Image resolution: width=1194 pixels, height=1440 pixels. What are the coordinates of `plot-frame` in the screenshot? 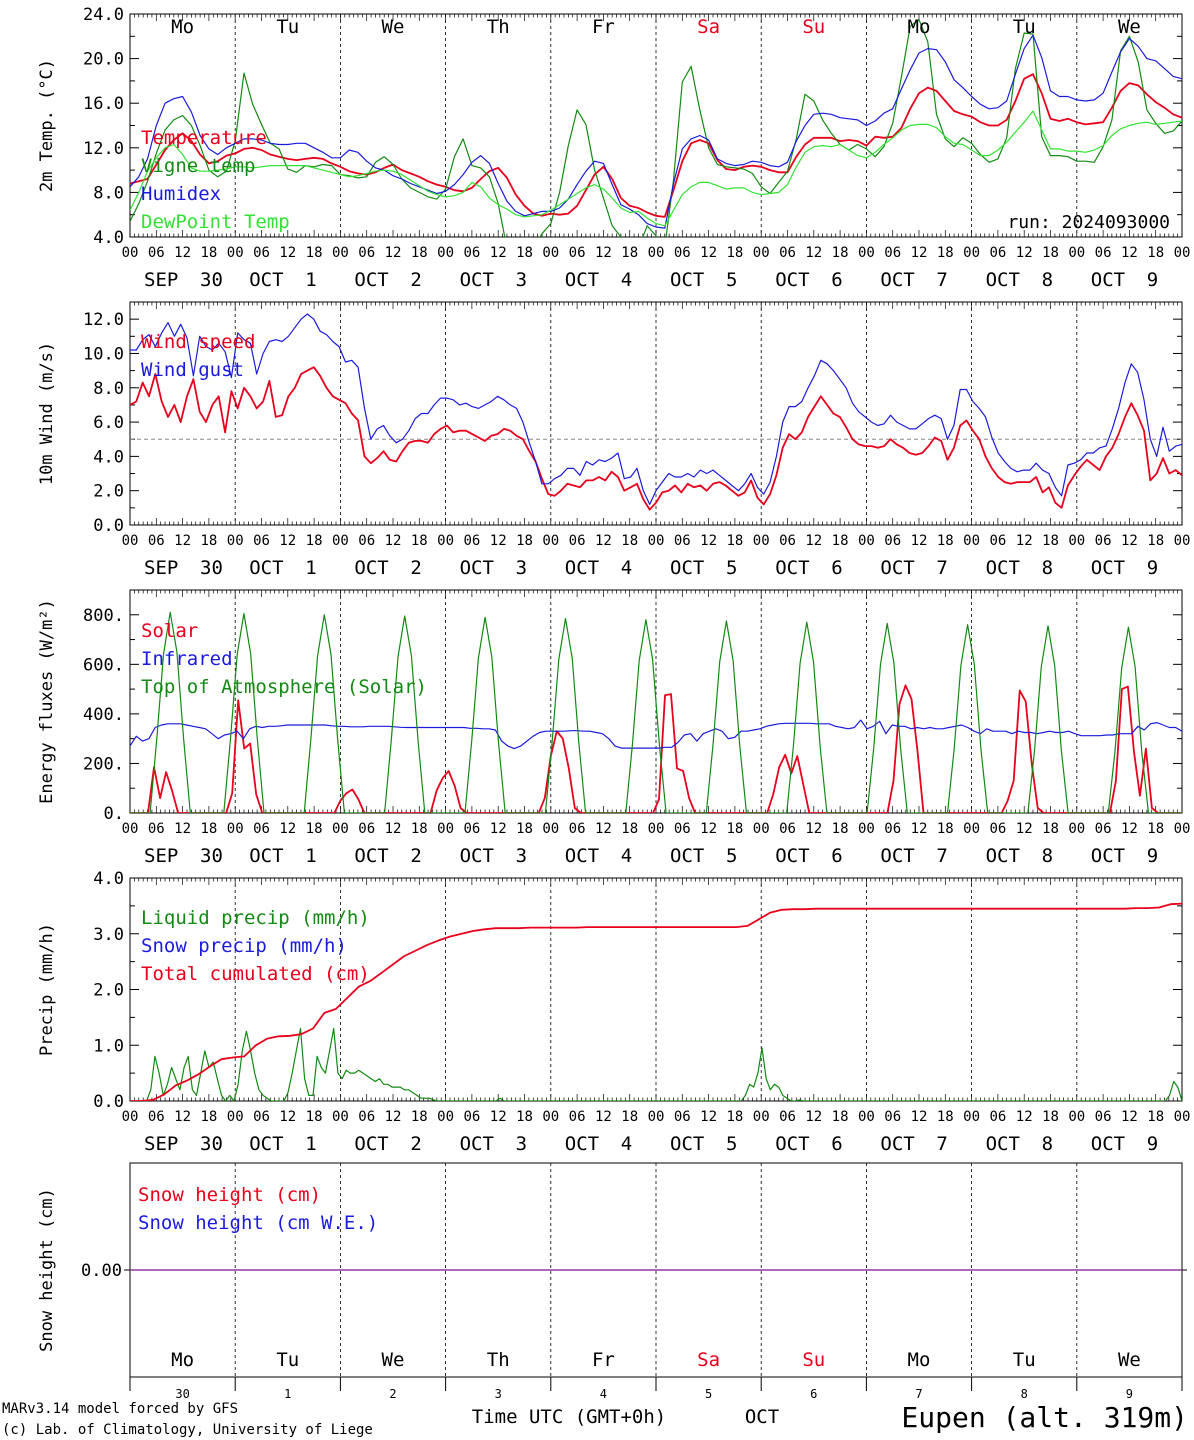 It's located at (656, 125).